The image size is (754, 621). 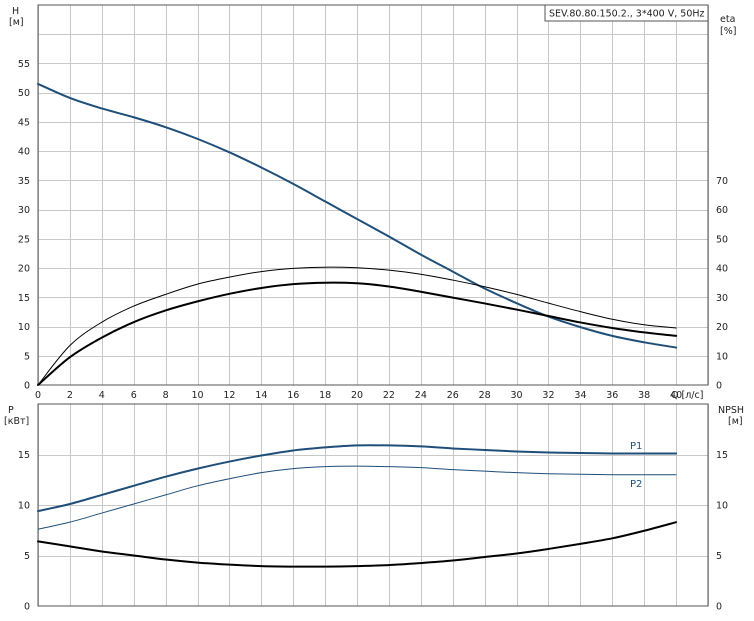 I want to click on p1-label: P1, so click(x=636, y=446).